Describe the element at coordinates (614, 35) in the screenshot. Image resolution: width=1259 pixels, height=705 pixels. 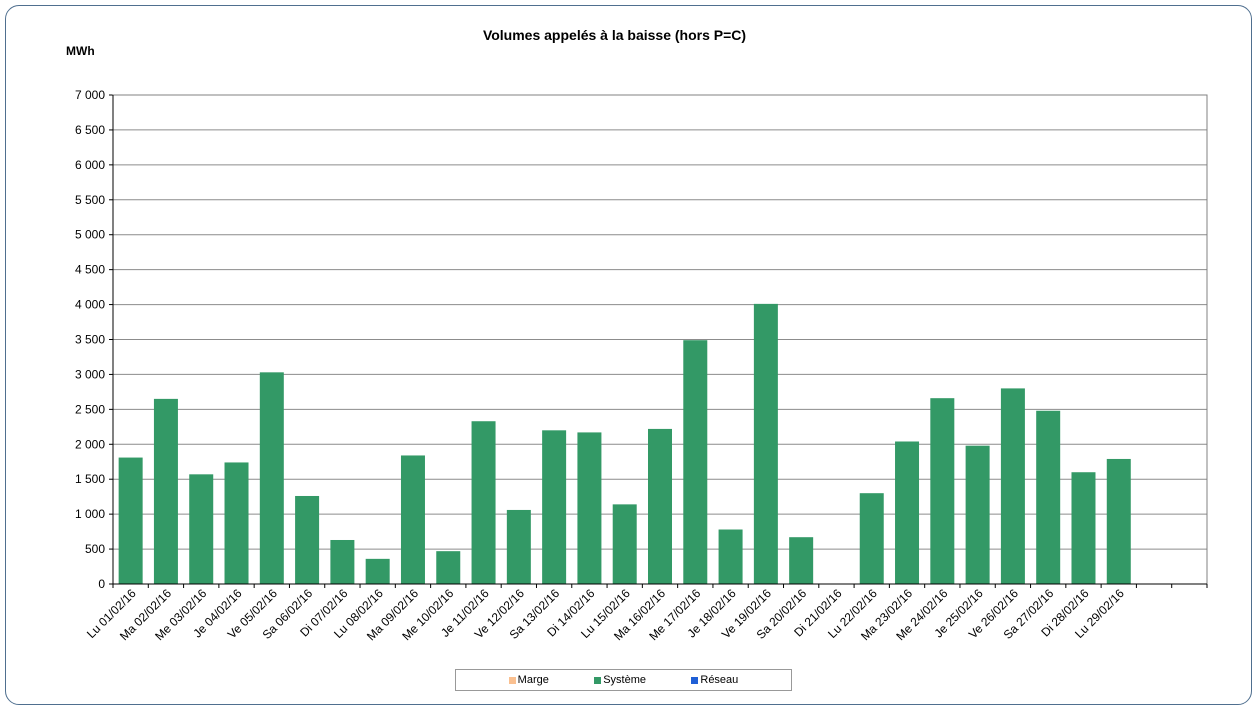
I see `chart-title: Volumes appelés à la baisse (hors P=C)` at that location.